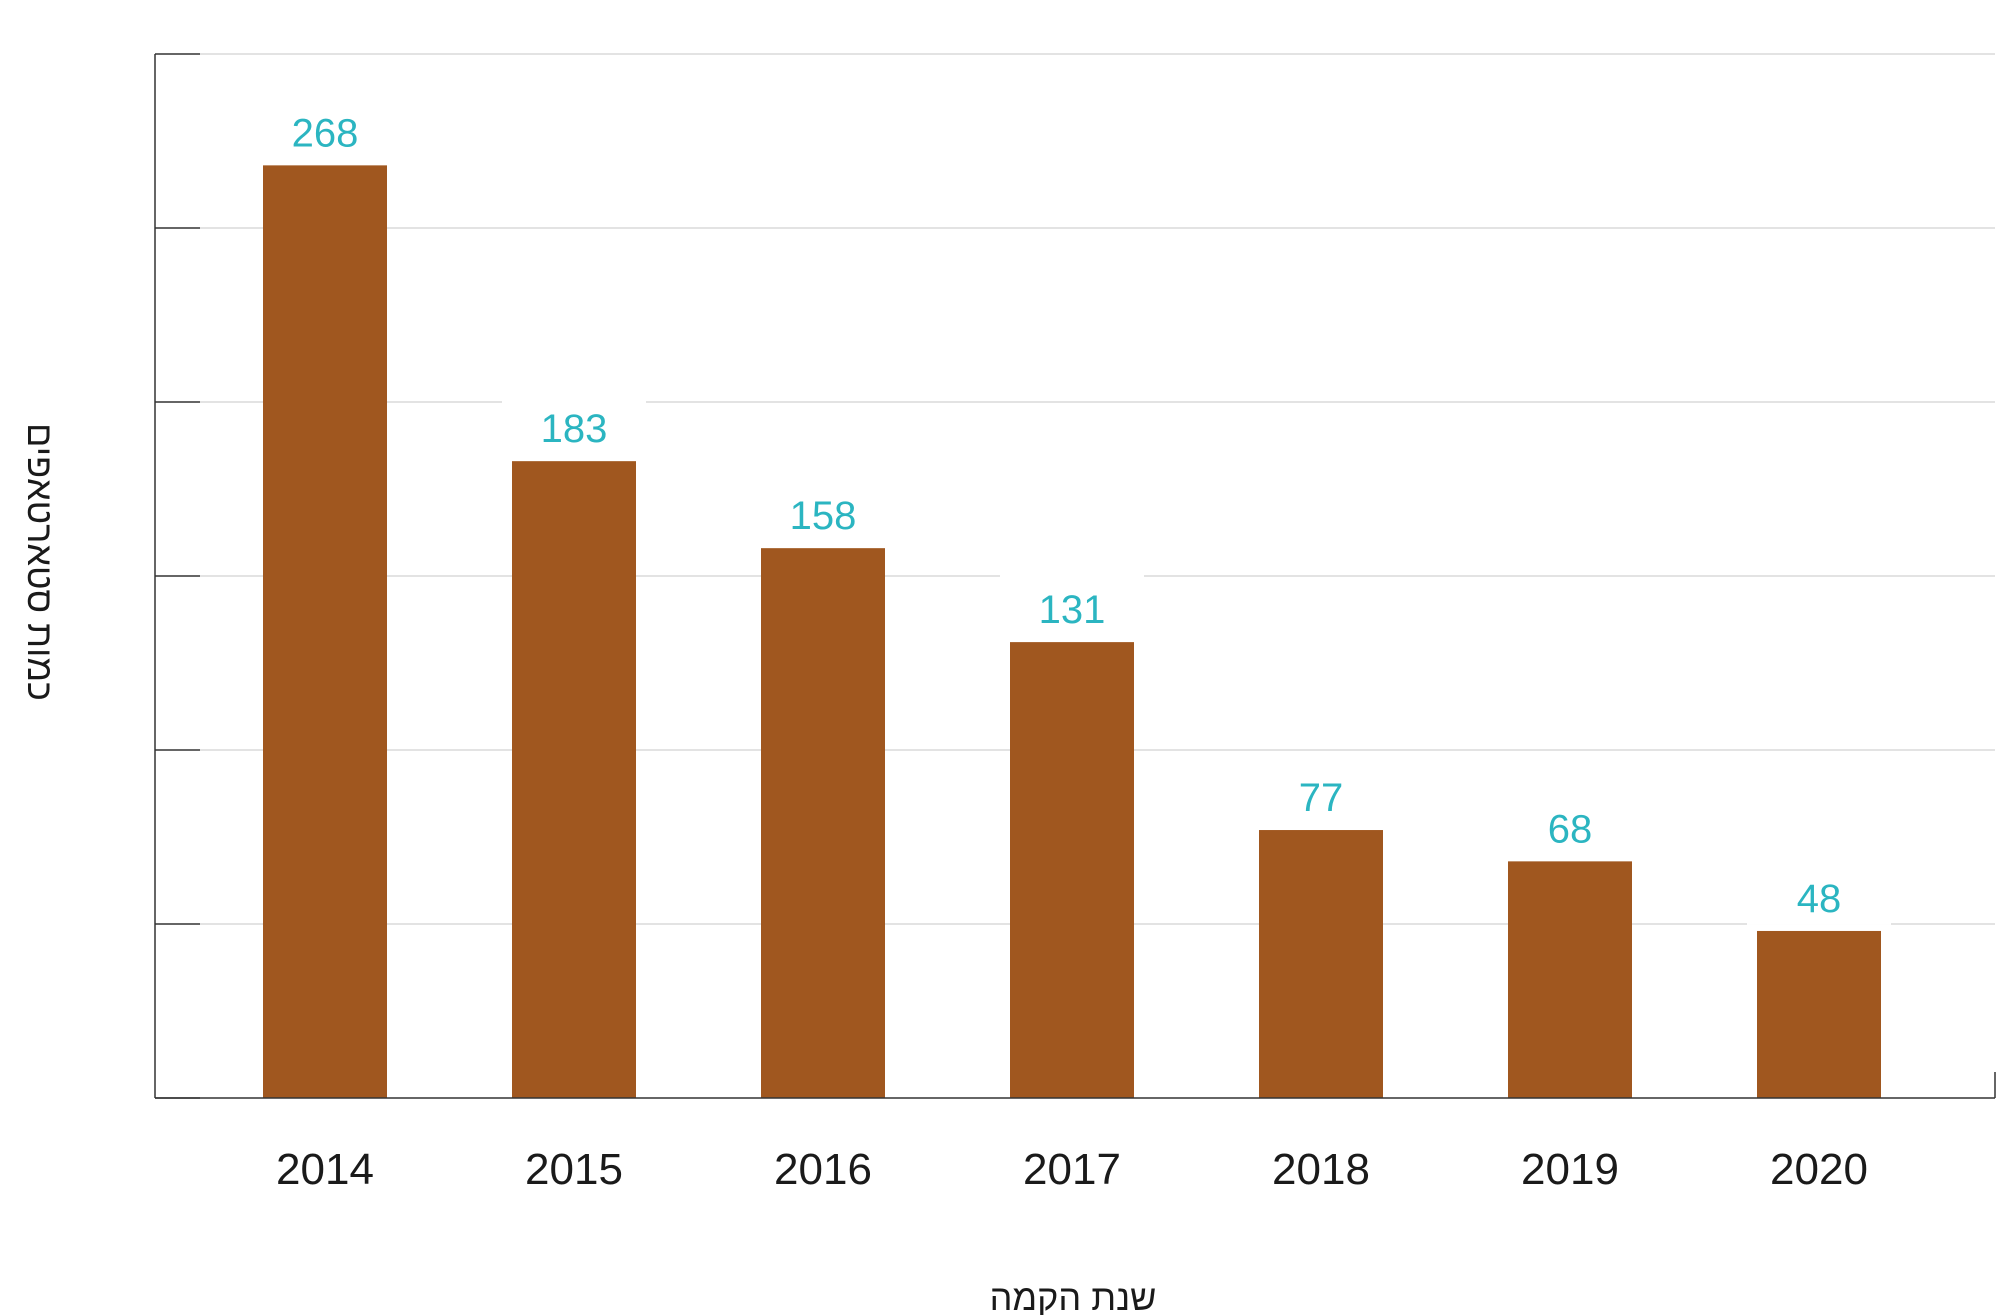 Image resolution: width=1998 pixels, height=1315 pixels. I want to click on data-label: 77, so click(1321, 798).